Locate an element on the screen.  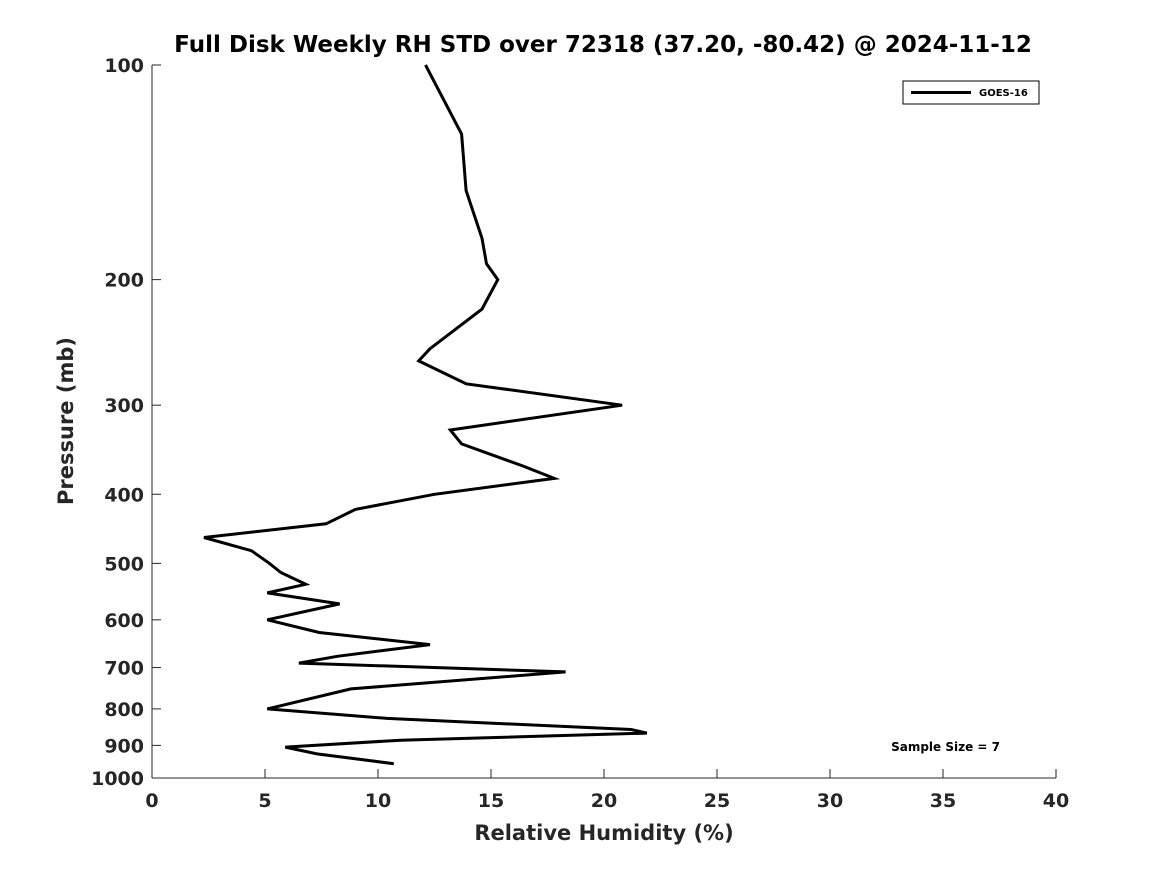
x-tick-label: 10 is located at coordinates (378, 801).